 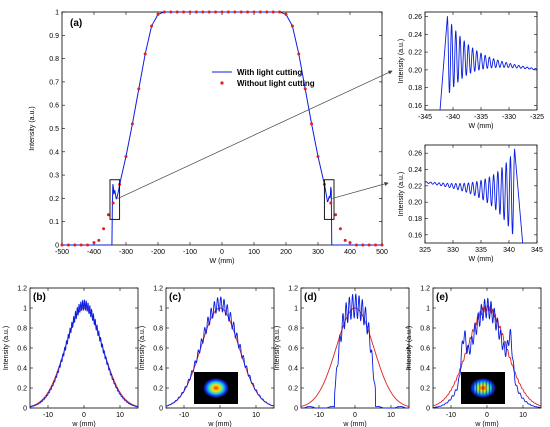 I want to click on panel-label: (c), so click(x=175, y=297).